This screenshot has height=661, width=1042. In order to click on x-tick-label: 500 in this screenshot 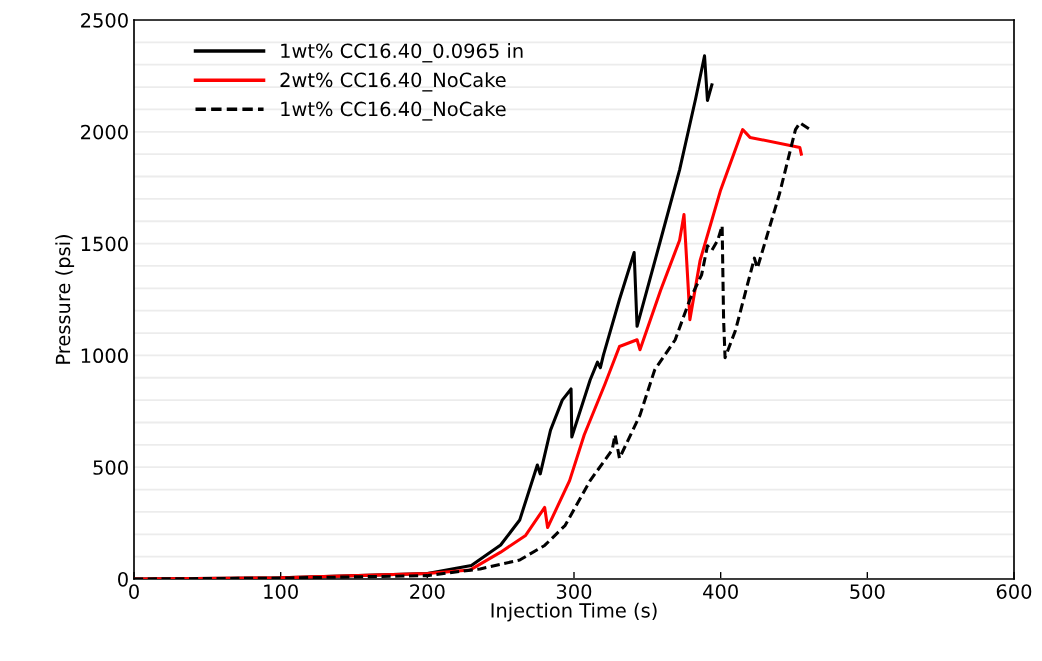, I will do `click(867, 591)`.